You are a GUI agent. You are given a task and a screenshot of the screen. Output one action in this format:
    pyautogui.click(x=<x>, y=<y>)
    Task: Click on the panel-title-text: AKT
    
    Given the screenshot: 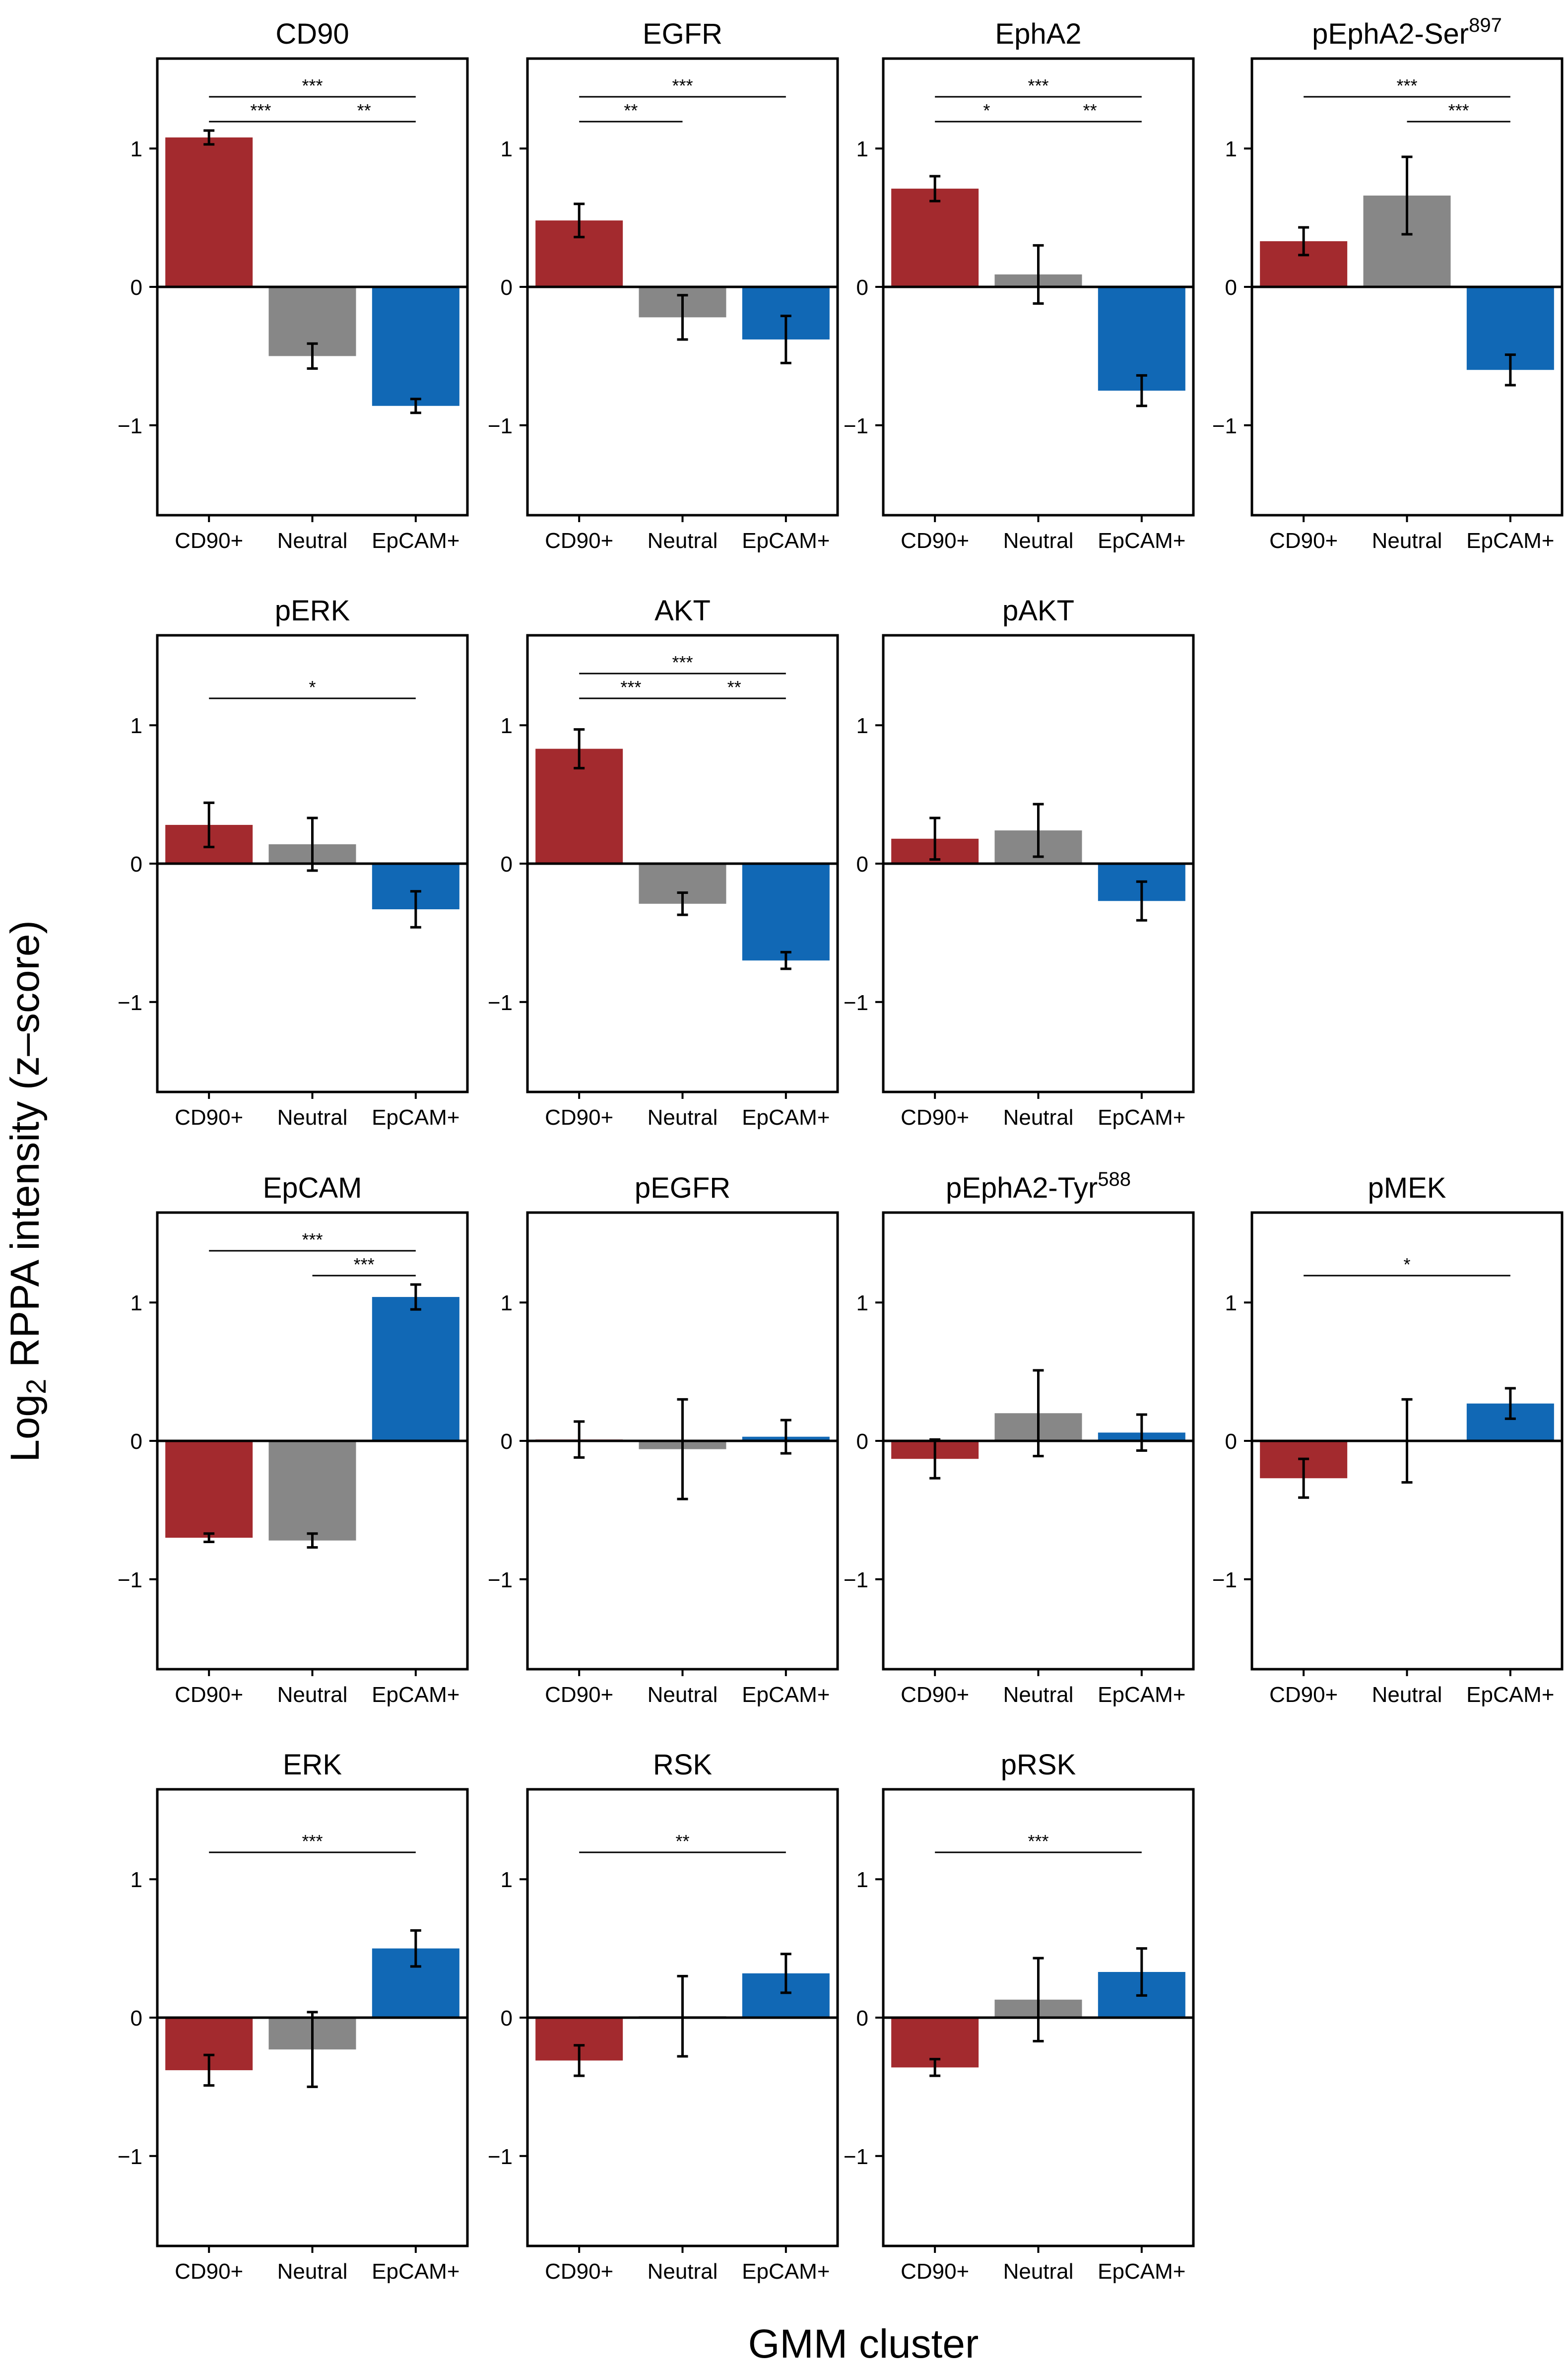 What is the action you would take?
    pyautogui.click(x=682, y=611)
    